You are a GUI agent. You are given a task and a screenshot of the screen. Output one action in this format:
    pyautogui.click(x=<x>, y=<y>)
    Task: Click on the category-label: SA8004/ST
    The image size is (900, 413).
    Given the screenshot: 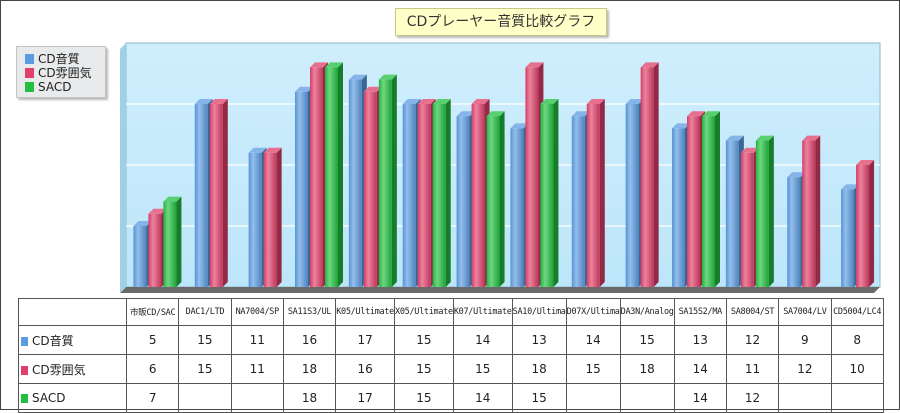 What is the action you would take?
    pyautogui.click(x=752, y=312)
    